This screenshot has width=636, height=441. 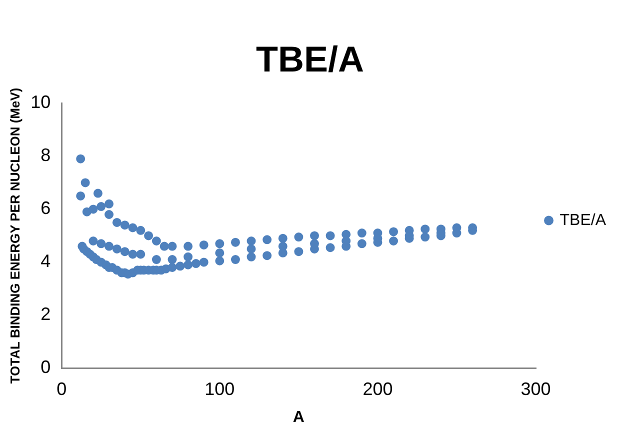 I want to click on x-tick-label: 100, so click(x=219, y=388).